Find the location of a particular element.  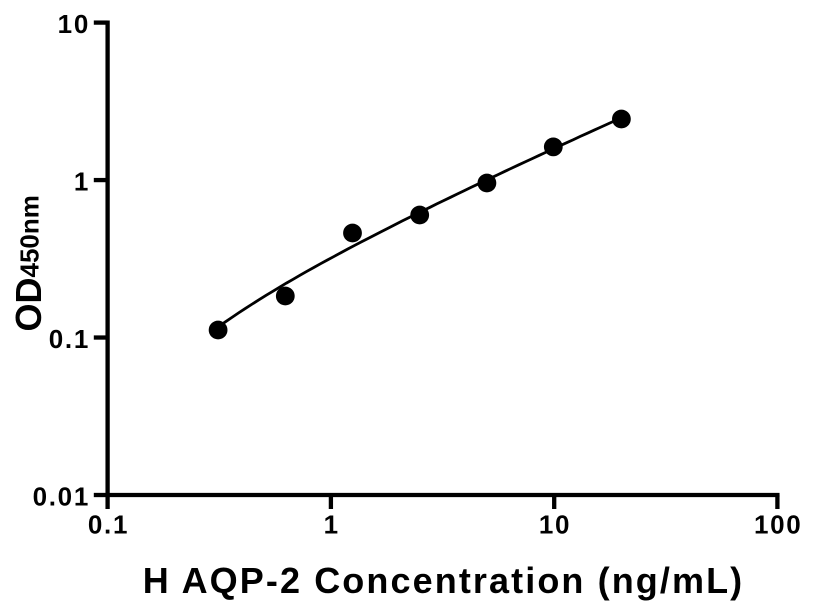

svg-text: 0.01 is located at coordinates (61, 496).